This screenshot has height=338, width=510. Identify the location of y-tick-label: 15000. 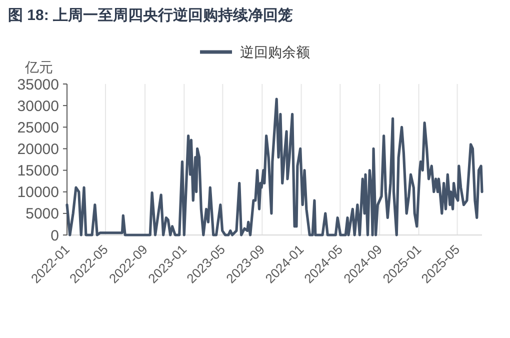
(38, 171).